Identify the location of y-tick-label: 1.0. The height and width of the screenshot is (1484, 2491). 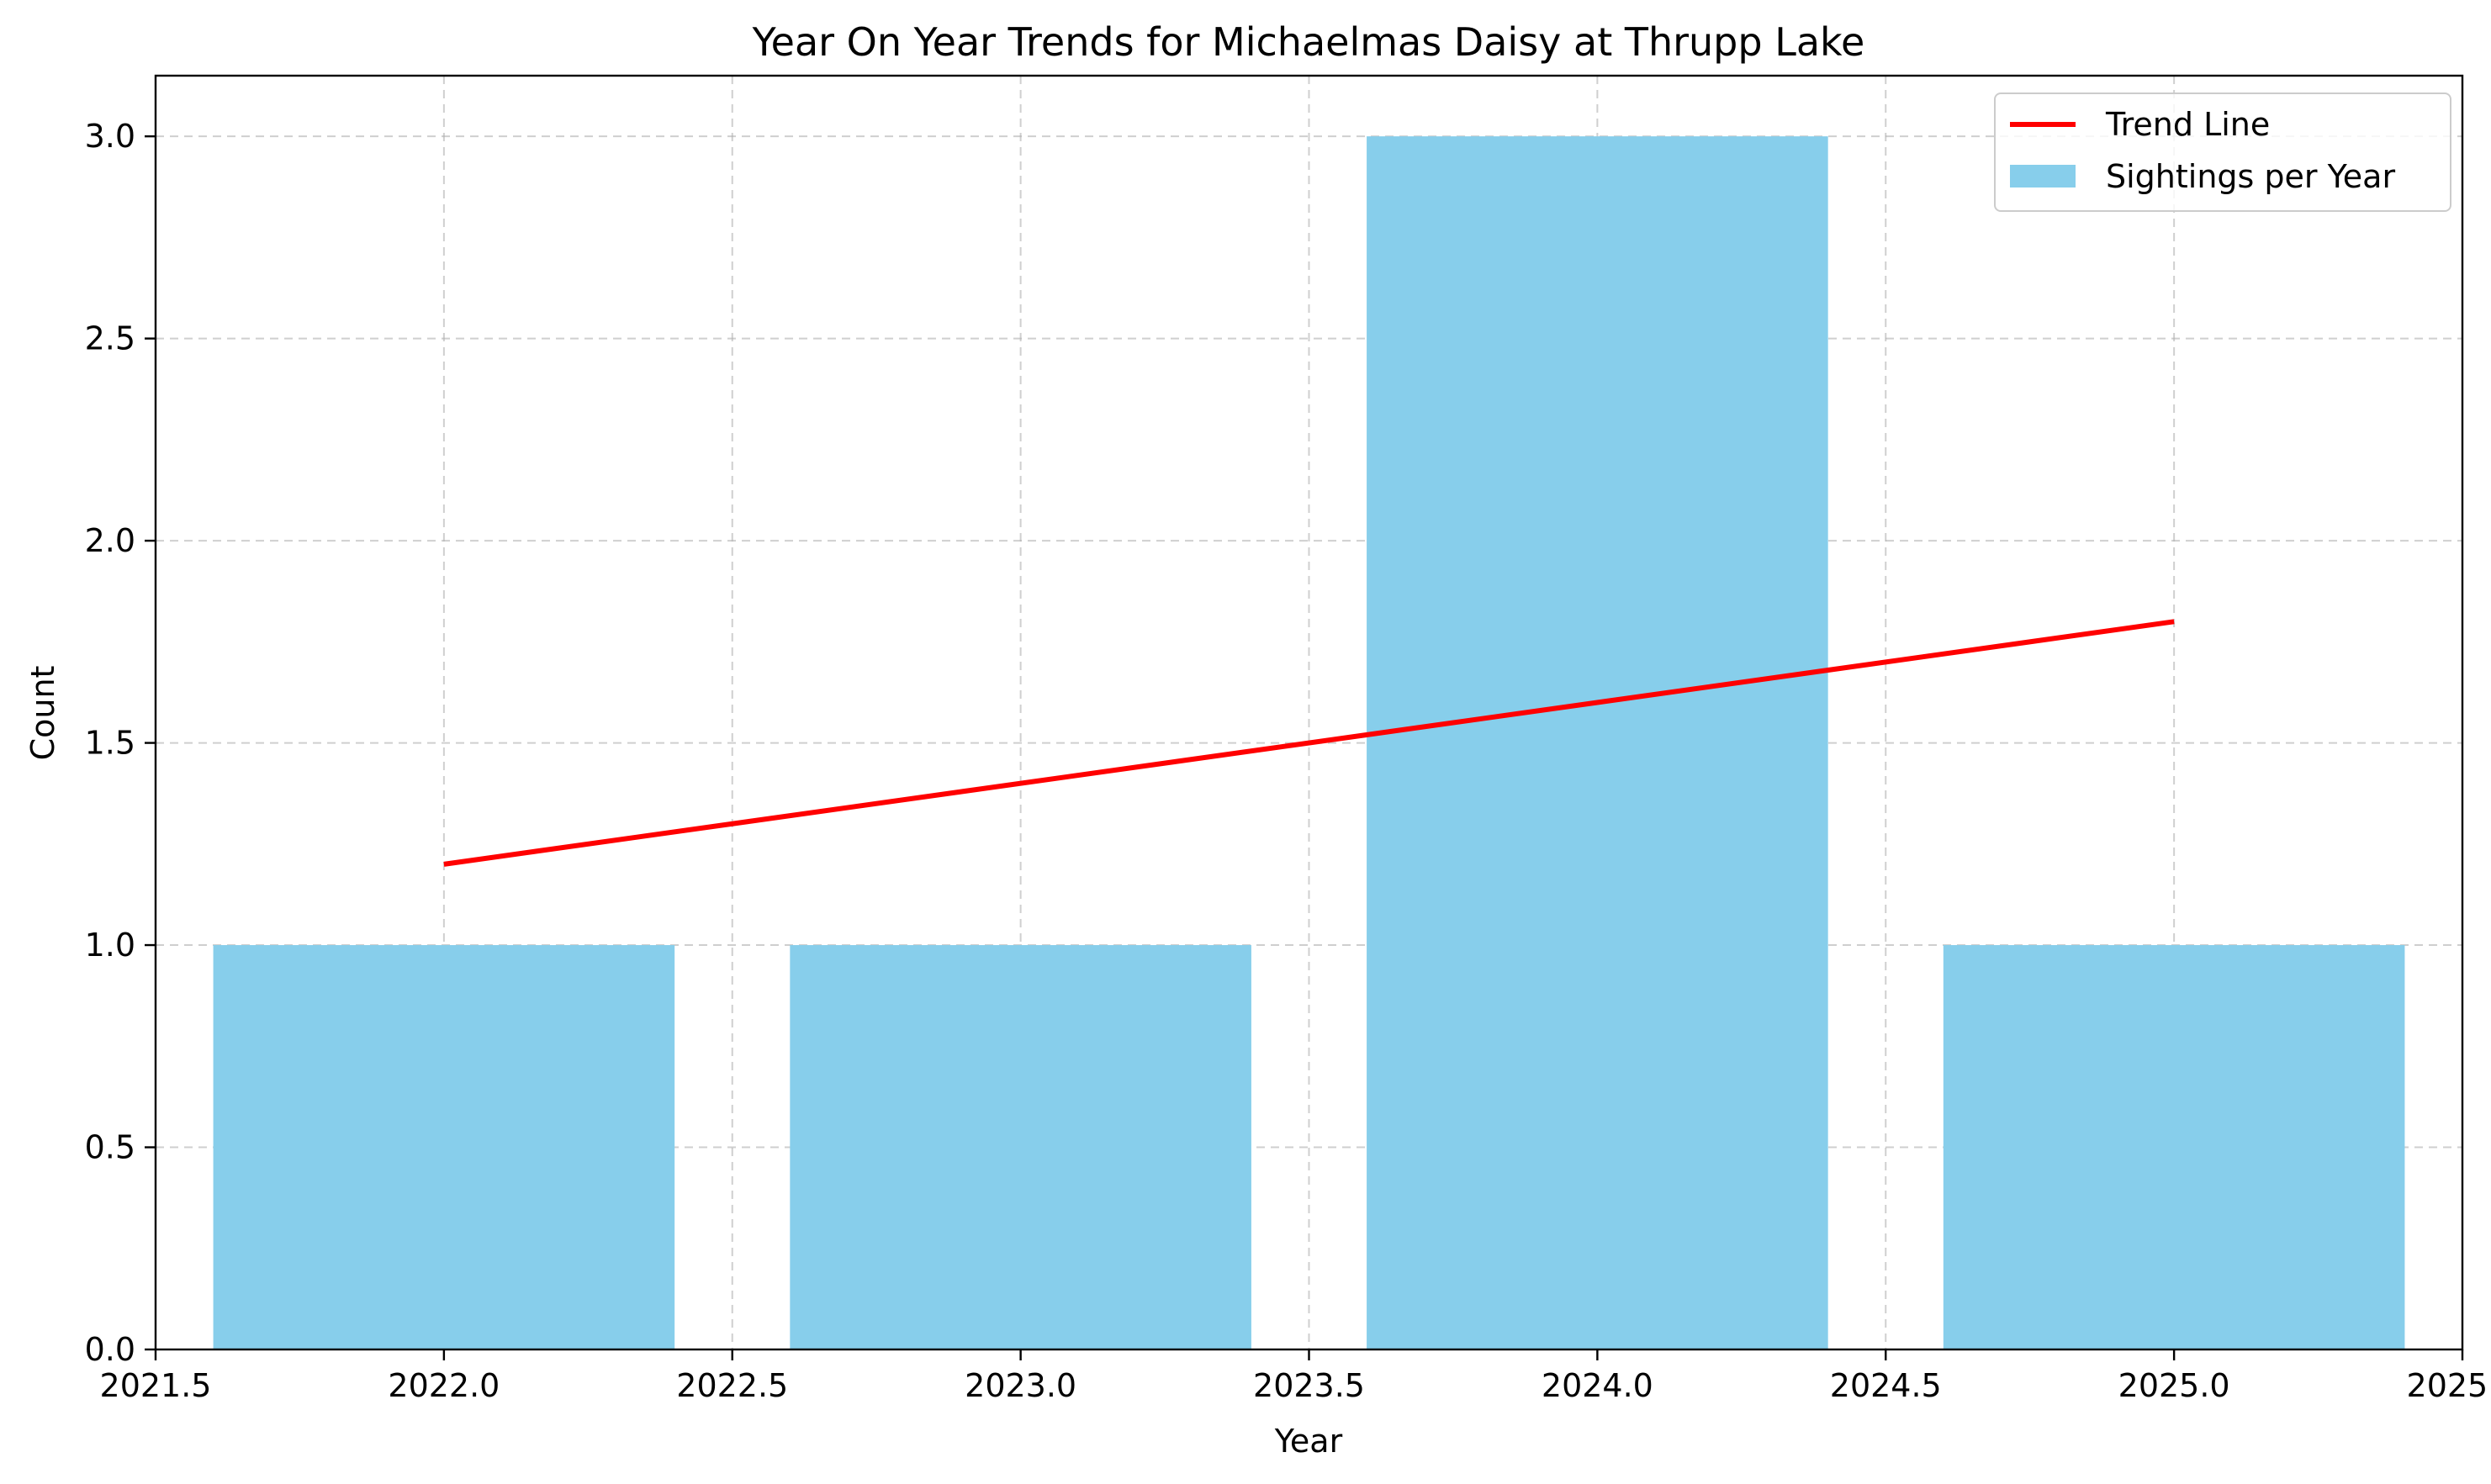
(110, 945).